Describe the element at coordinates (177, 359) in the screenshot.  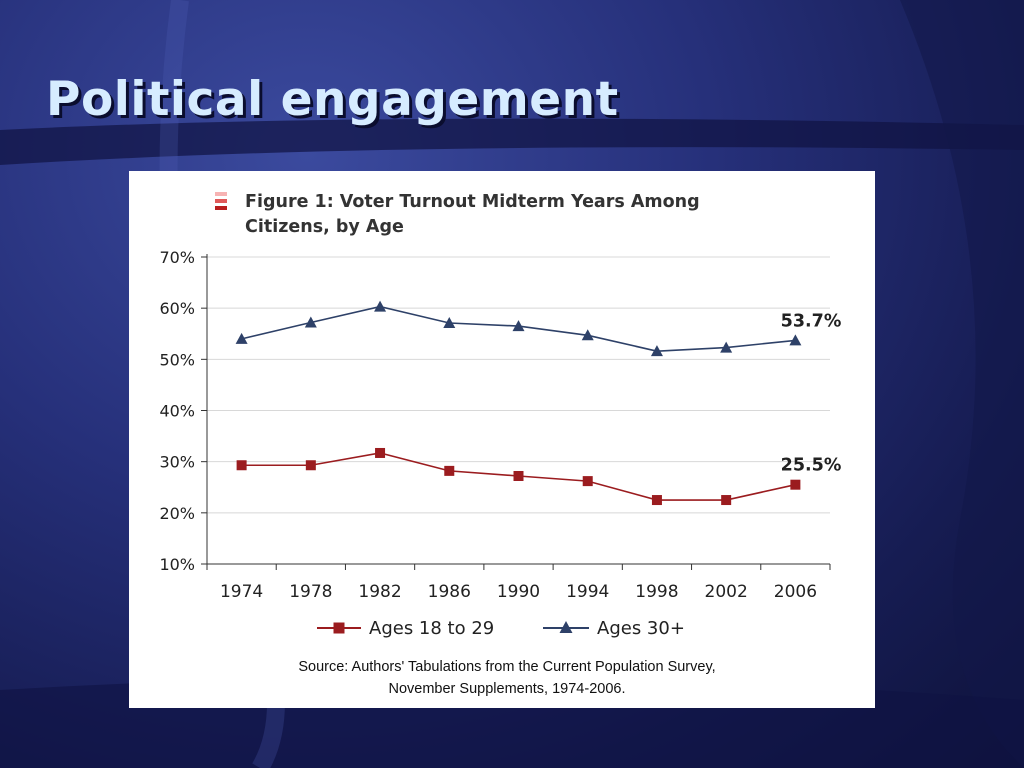
I see `y-tick-label: 50%` at that location.